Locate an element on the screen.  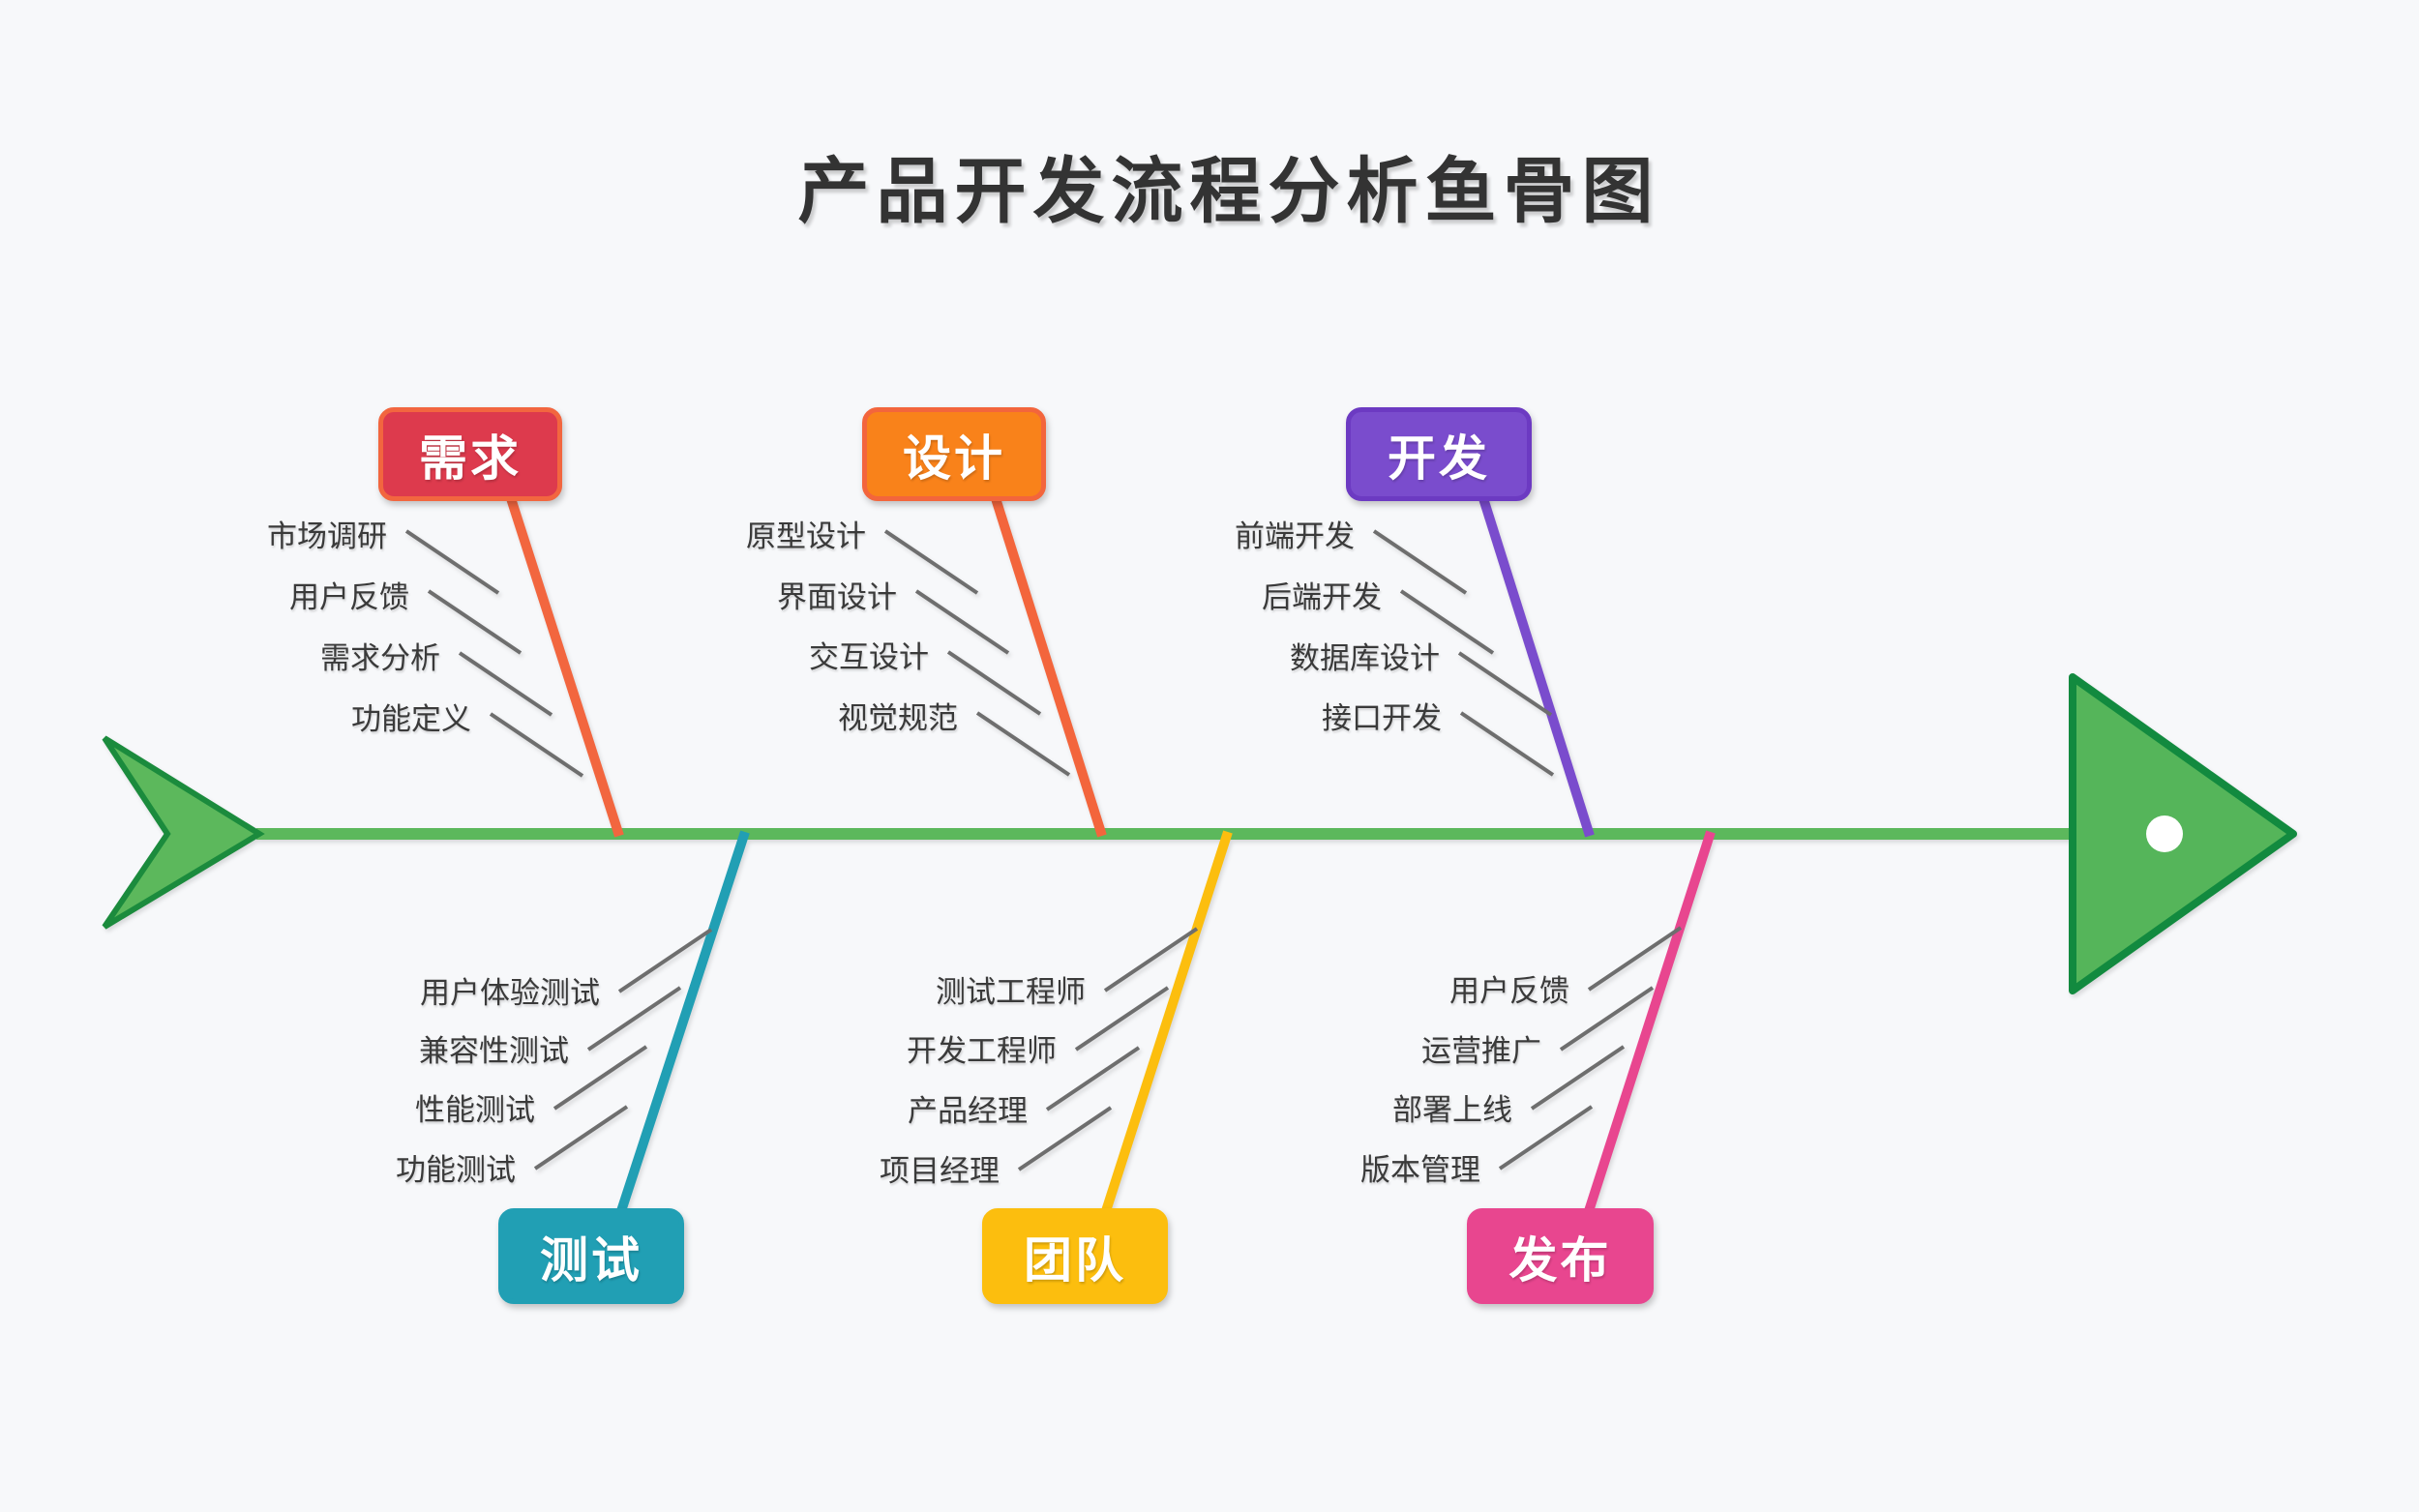
cause-label: 兼容性测试 is located at coordinates (494, 1051).